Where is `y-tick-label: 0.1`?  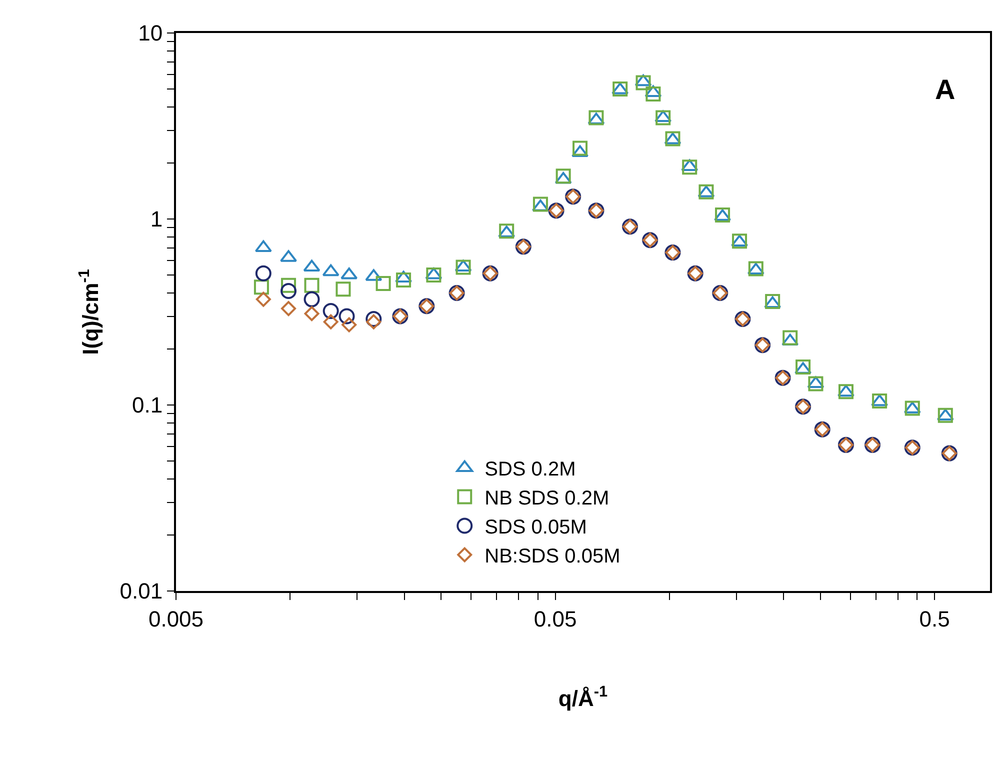 y-tick-label: 0.1 is located at coordinates (147, 405).